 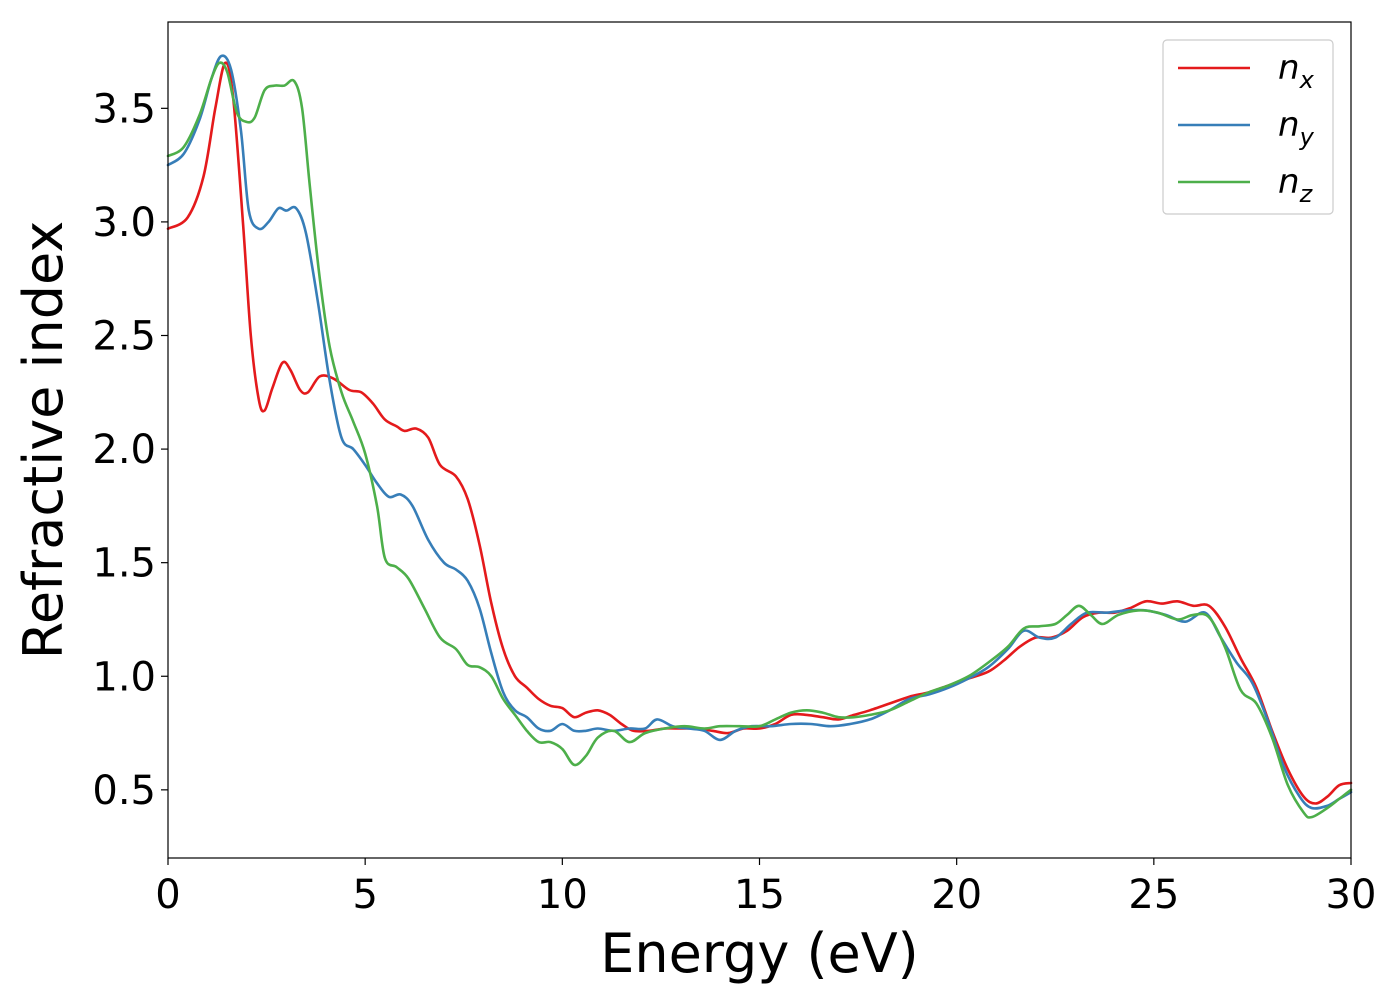 I want to click on x-tick-label: 5, so click(x=364, y=895).